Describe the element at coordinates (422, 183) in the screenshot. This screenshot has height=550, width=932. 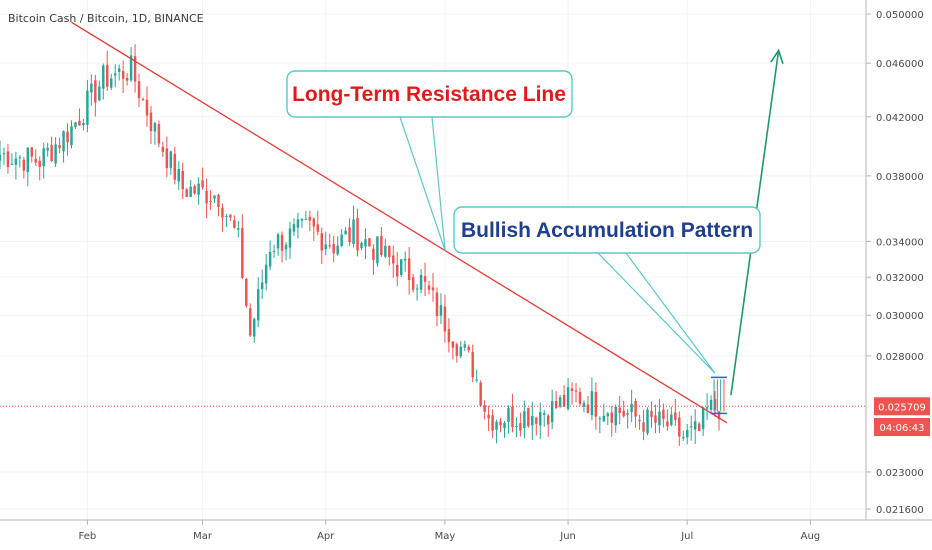
I see `resistance-callout-pointer` at that location.